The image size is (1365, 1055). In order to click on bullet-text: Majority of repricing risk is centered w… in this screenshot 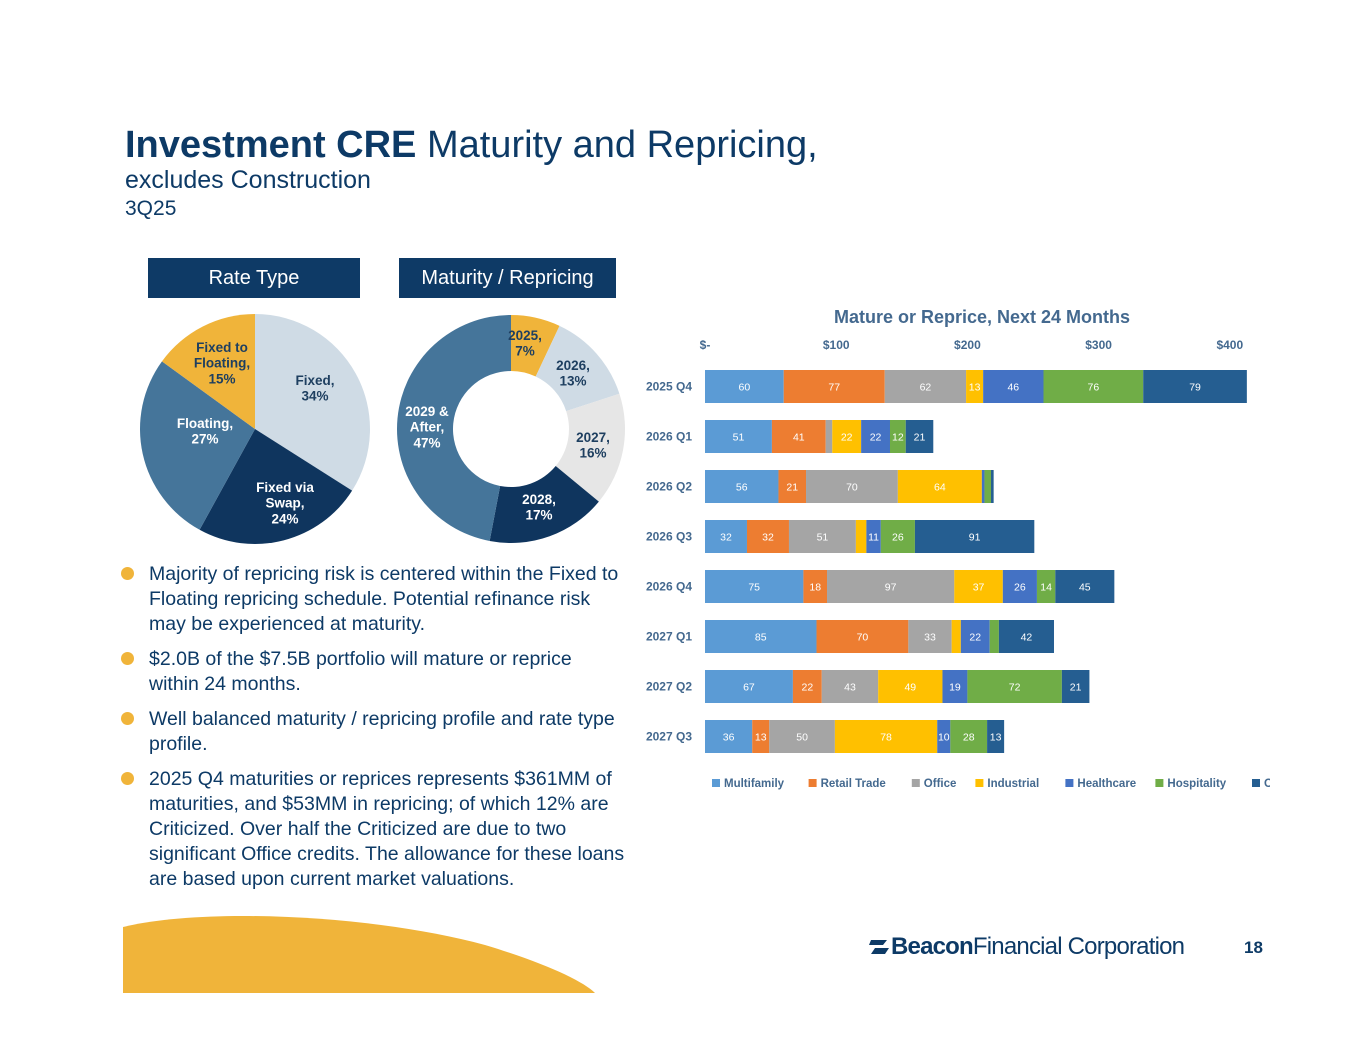, I will do `click(384, 599)`.